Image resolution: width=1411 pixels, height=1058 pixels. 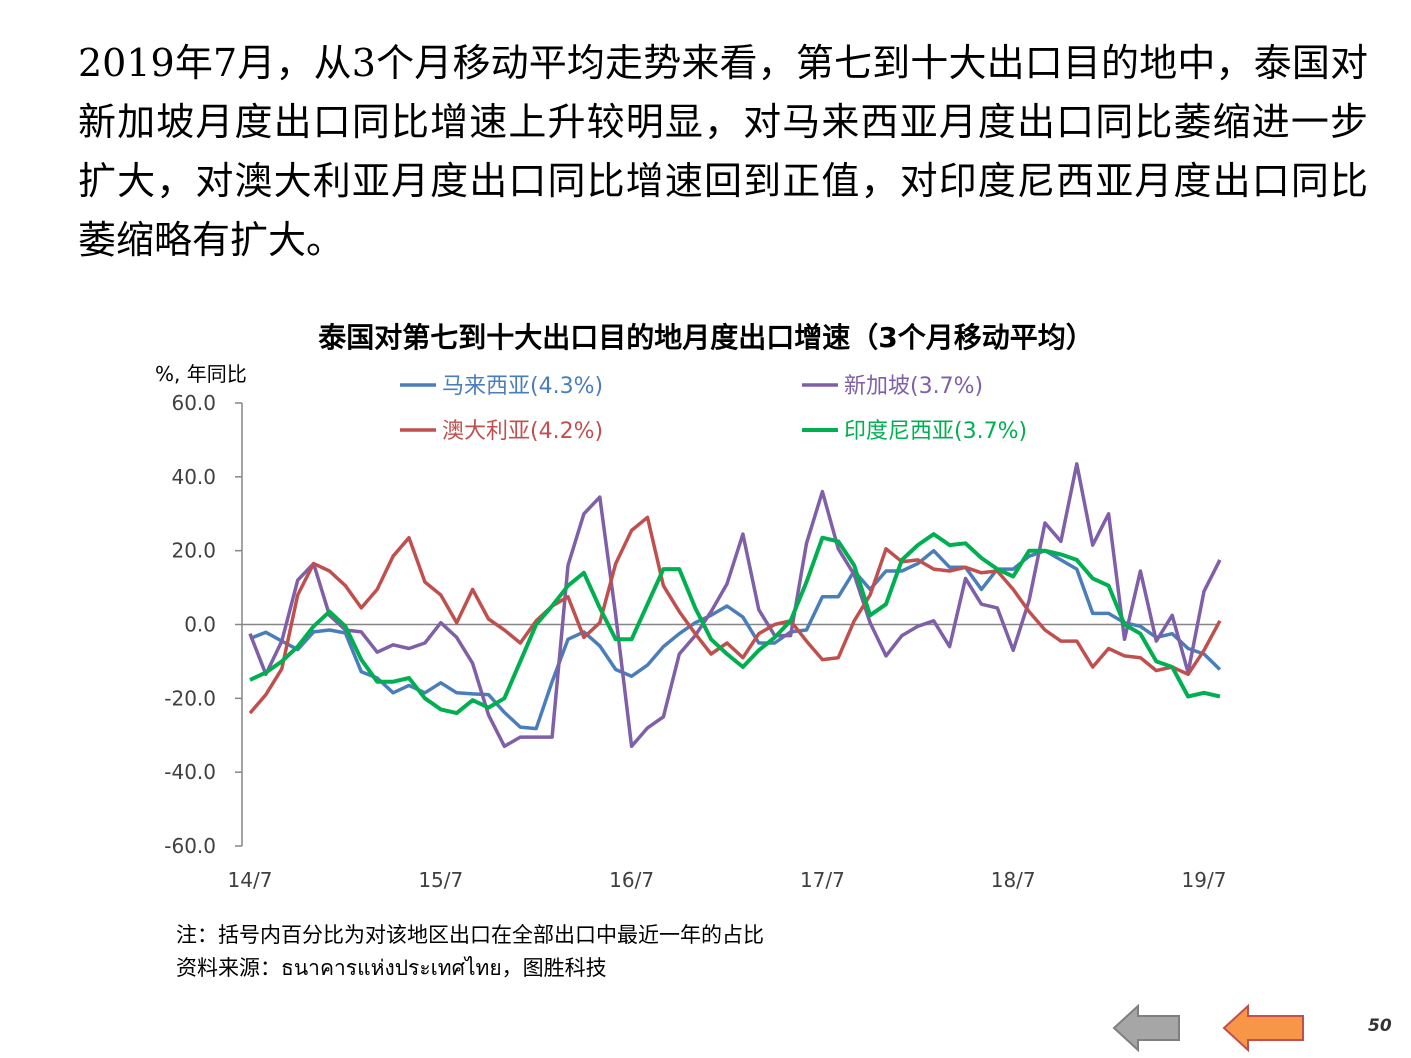 What do you see at coordinates (190, 772) in the screenshot?
I see `y-tick-label: -40.0` at bounding box center [190, 772].